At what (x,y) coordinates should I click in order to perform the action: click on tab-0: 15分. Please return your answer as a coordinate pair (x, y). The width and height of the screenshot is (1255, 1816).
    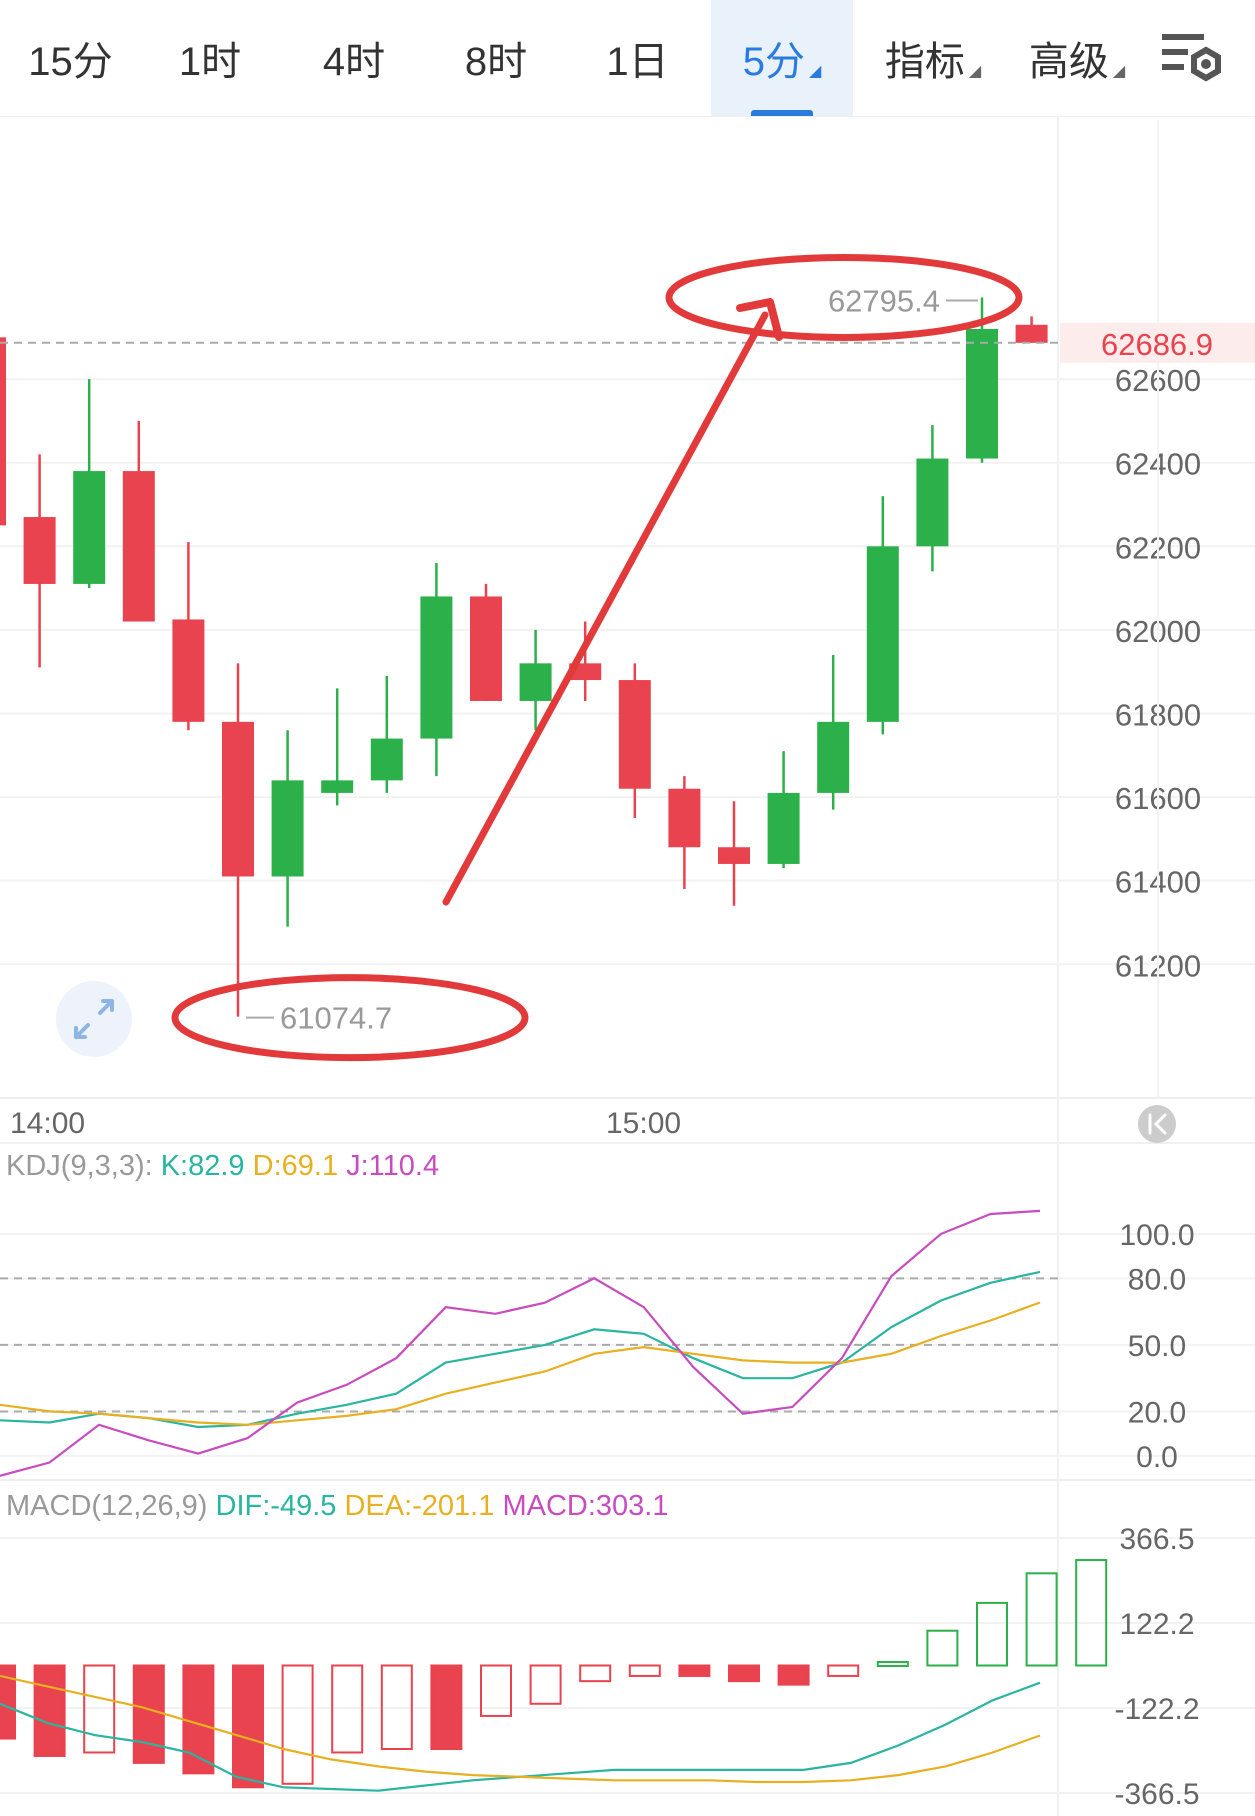
    Looking at the image, I should click on (70, 58).